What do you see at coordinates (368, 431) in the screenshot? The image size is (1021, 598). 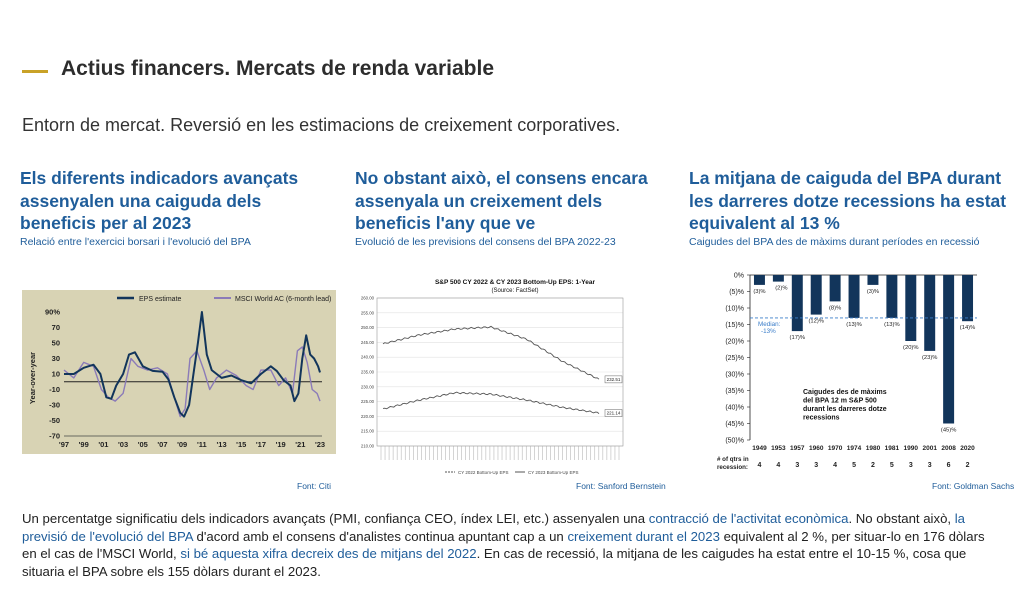 I see `chart-2-ytick: 215.00` at bounding box center [368, 431].